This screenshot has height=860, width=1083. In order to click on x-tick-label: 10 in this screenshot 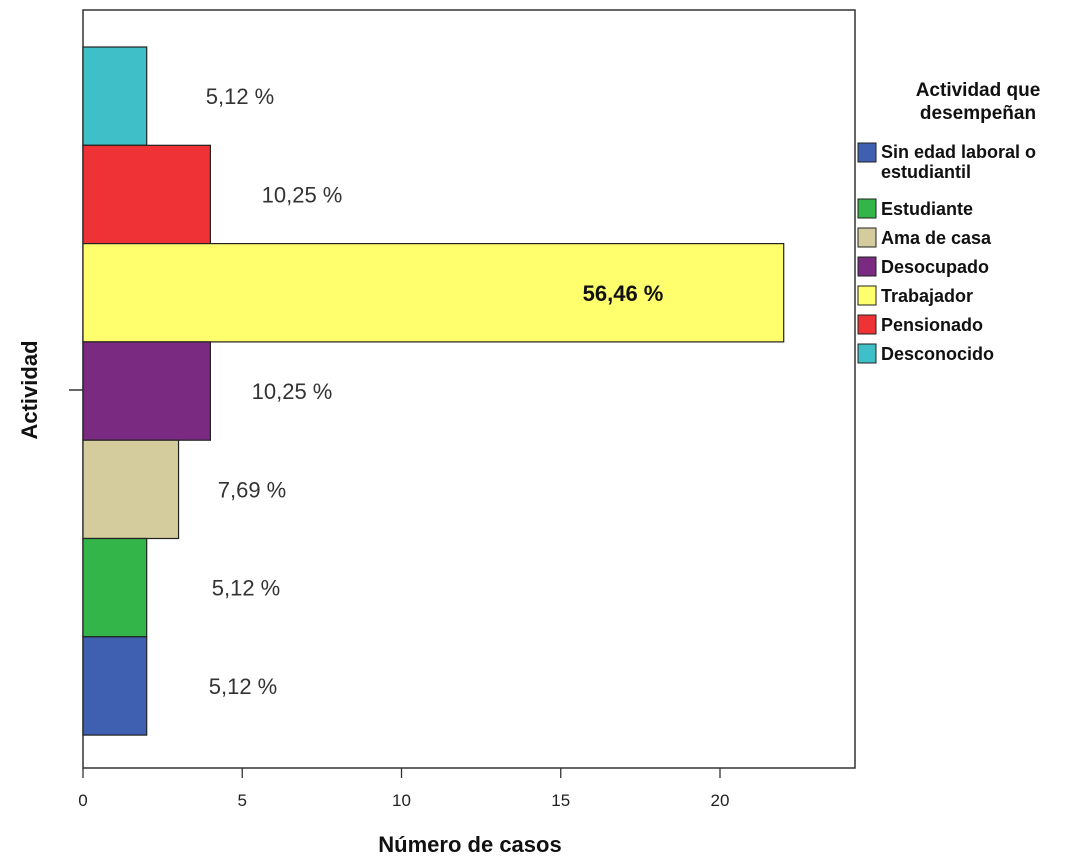, I will do `click(401, 800)`.